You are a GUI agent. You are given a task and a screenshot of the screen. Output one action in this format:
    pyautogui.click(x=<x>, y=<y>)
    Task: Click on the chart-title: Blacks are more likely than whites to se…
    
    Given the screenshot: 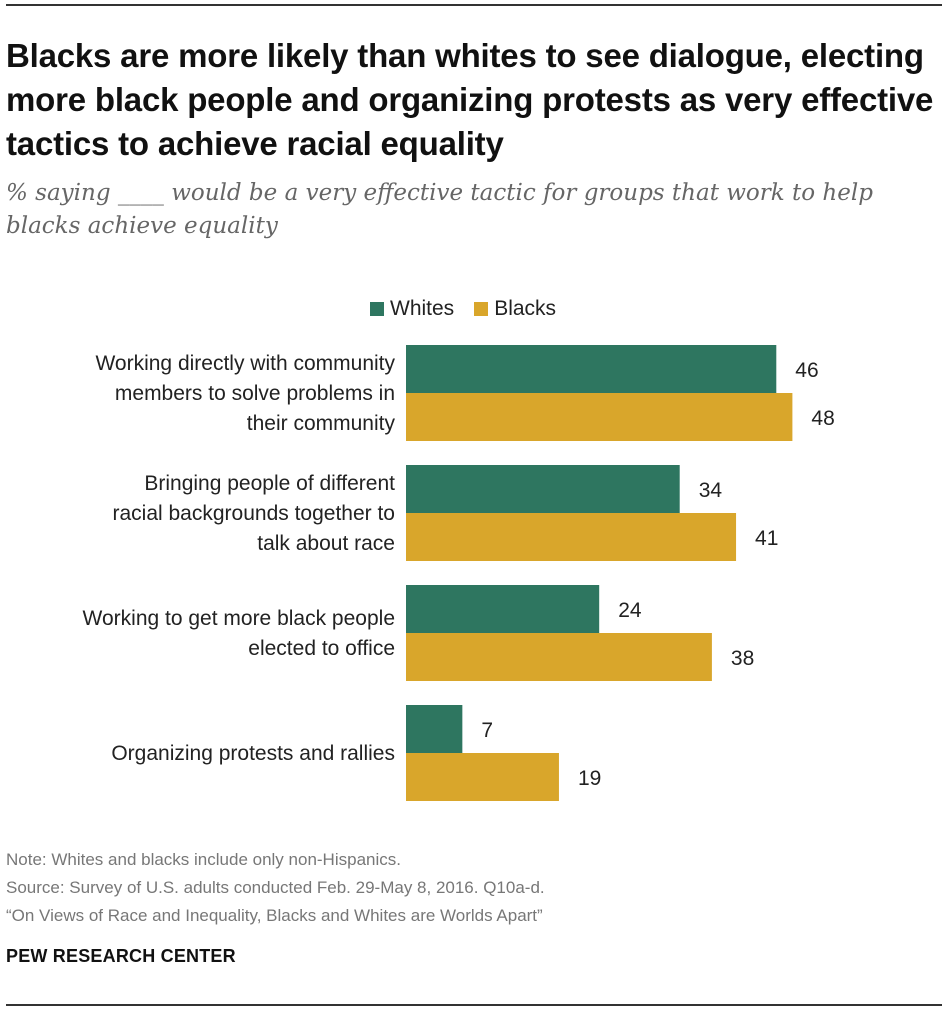 What is the action you would take?
    pyautogui.click(x=470, y=99)
    